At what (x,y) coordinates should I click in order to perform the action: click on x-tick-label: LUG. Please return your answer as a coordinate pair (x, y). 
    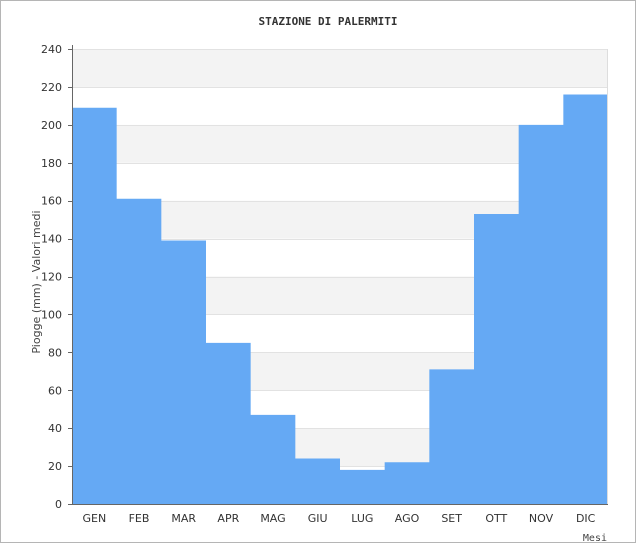
    Looking at the image, I should click on (362, 518).